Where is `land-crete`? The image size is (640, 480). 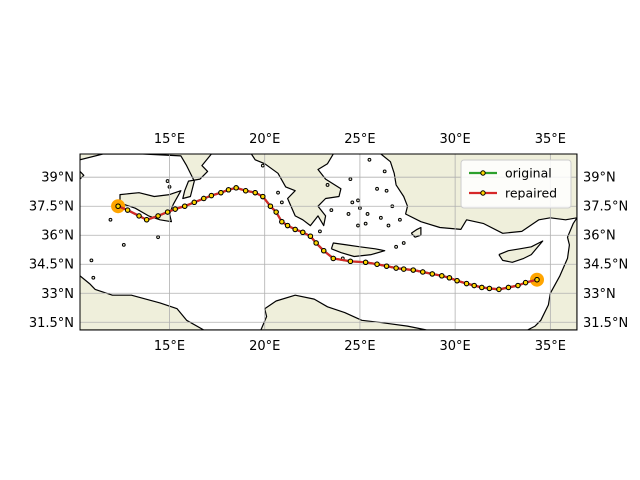 land-crete is located at coordinates (358, 250).